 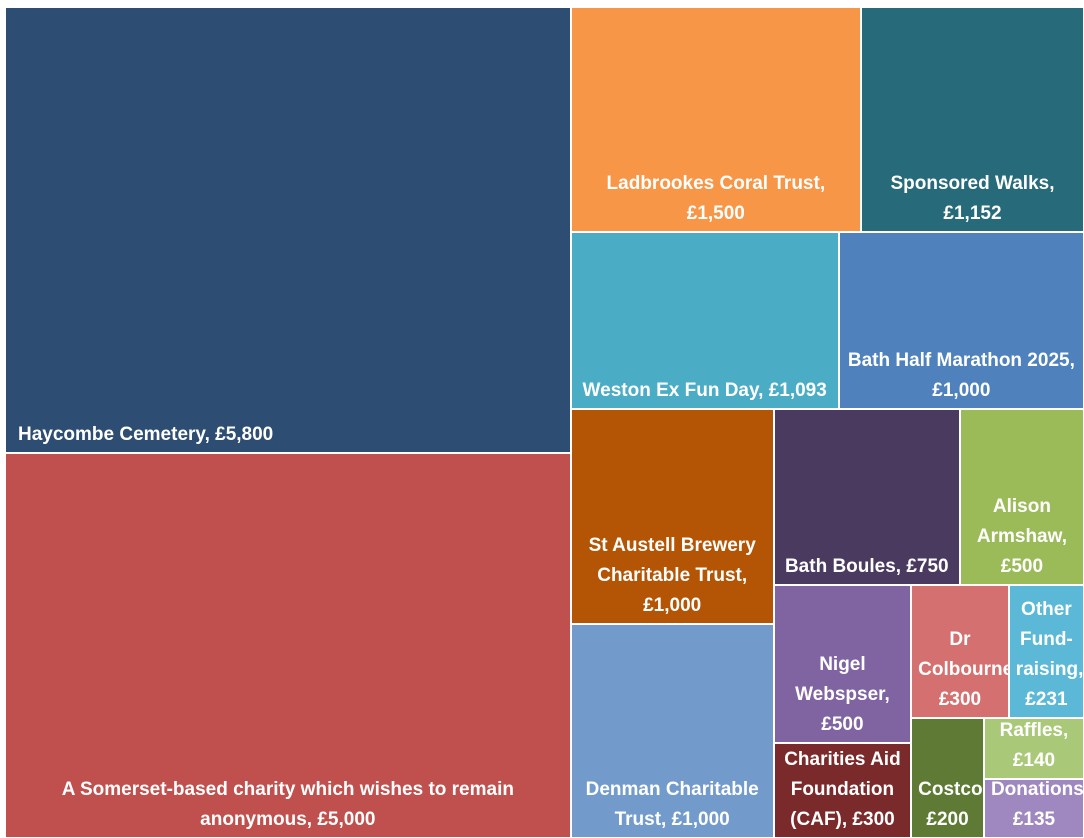 What do you see at coordinates (704, 320) in the screenshot?
I see `treemap-cell: Weston Ex Fun Day, £1,093` at bounding box center [704, 320].